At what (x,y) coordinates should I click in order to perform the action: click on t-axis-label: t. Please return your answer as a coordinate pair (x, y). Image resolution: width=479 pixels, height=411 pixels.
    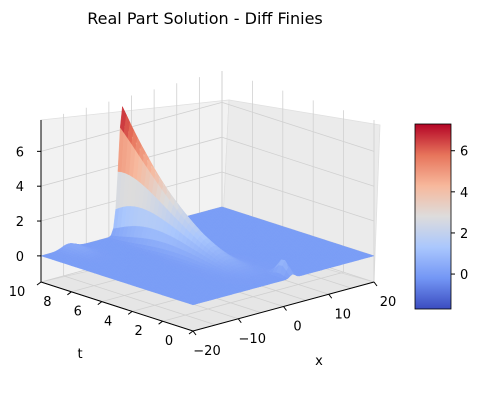
    Looking at the image, I should click on (79, 354).